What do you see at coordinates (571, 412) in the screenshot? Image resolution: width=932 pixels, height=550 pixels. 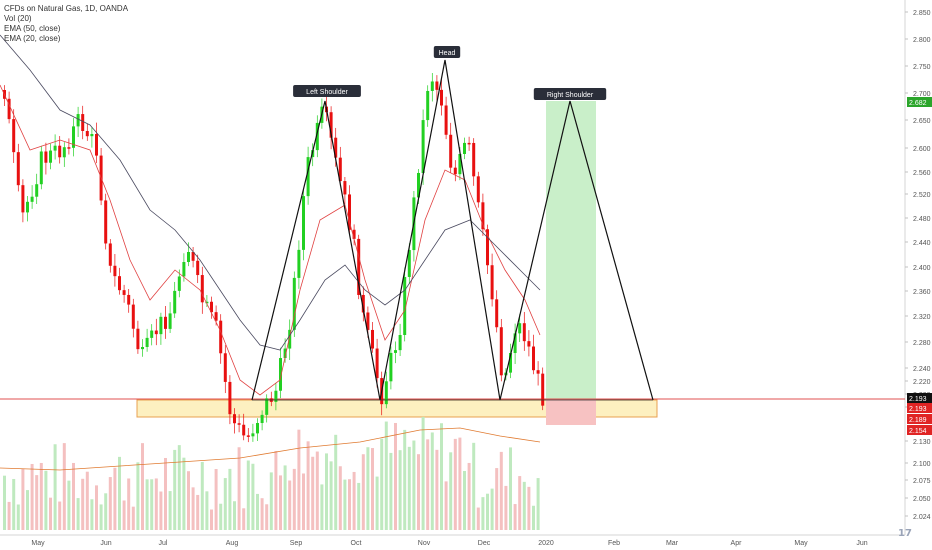 I see `stop-zone` at bounding box center [571, 412].